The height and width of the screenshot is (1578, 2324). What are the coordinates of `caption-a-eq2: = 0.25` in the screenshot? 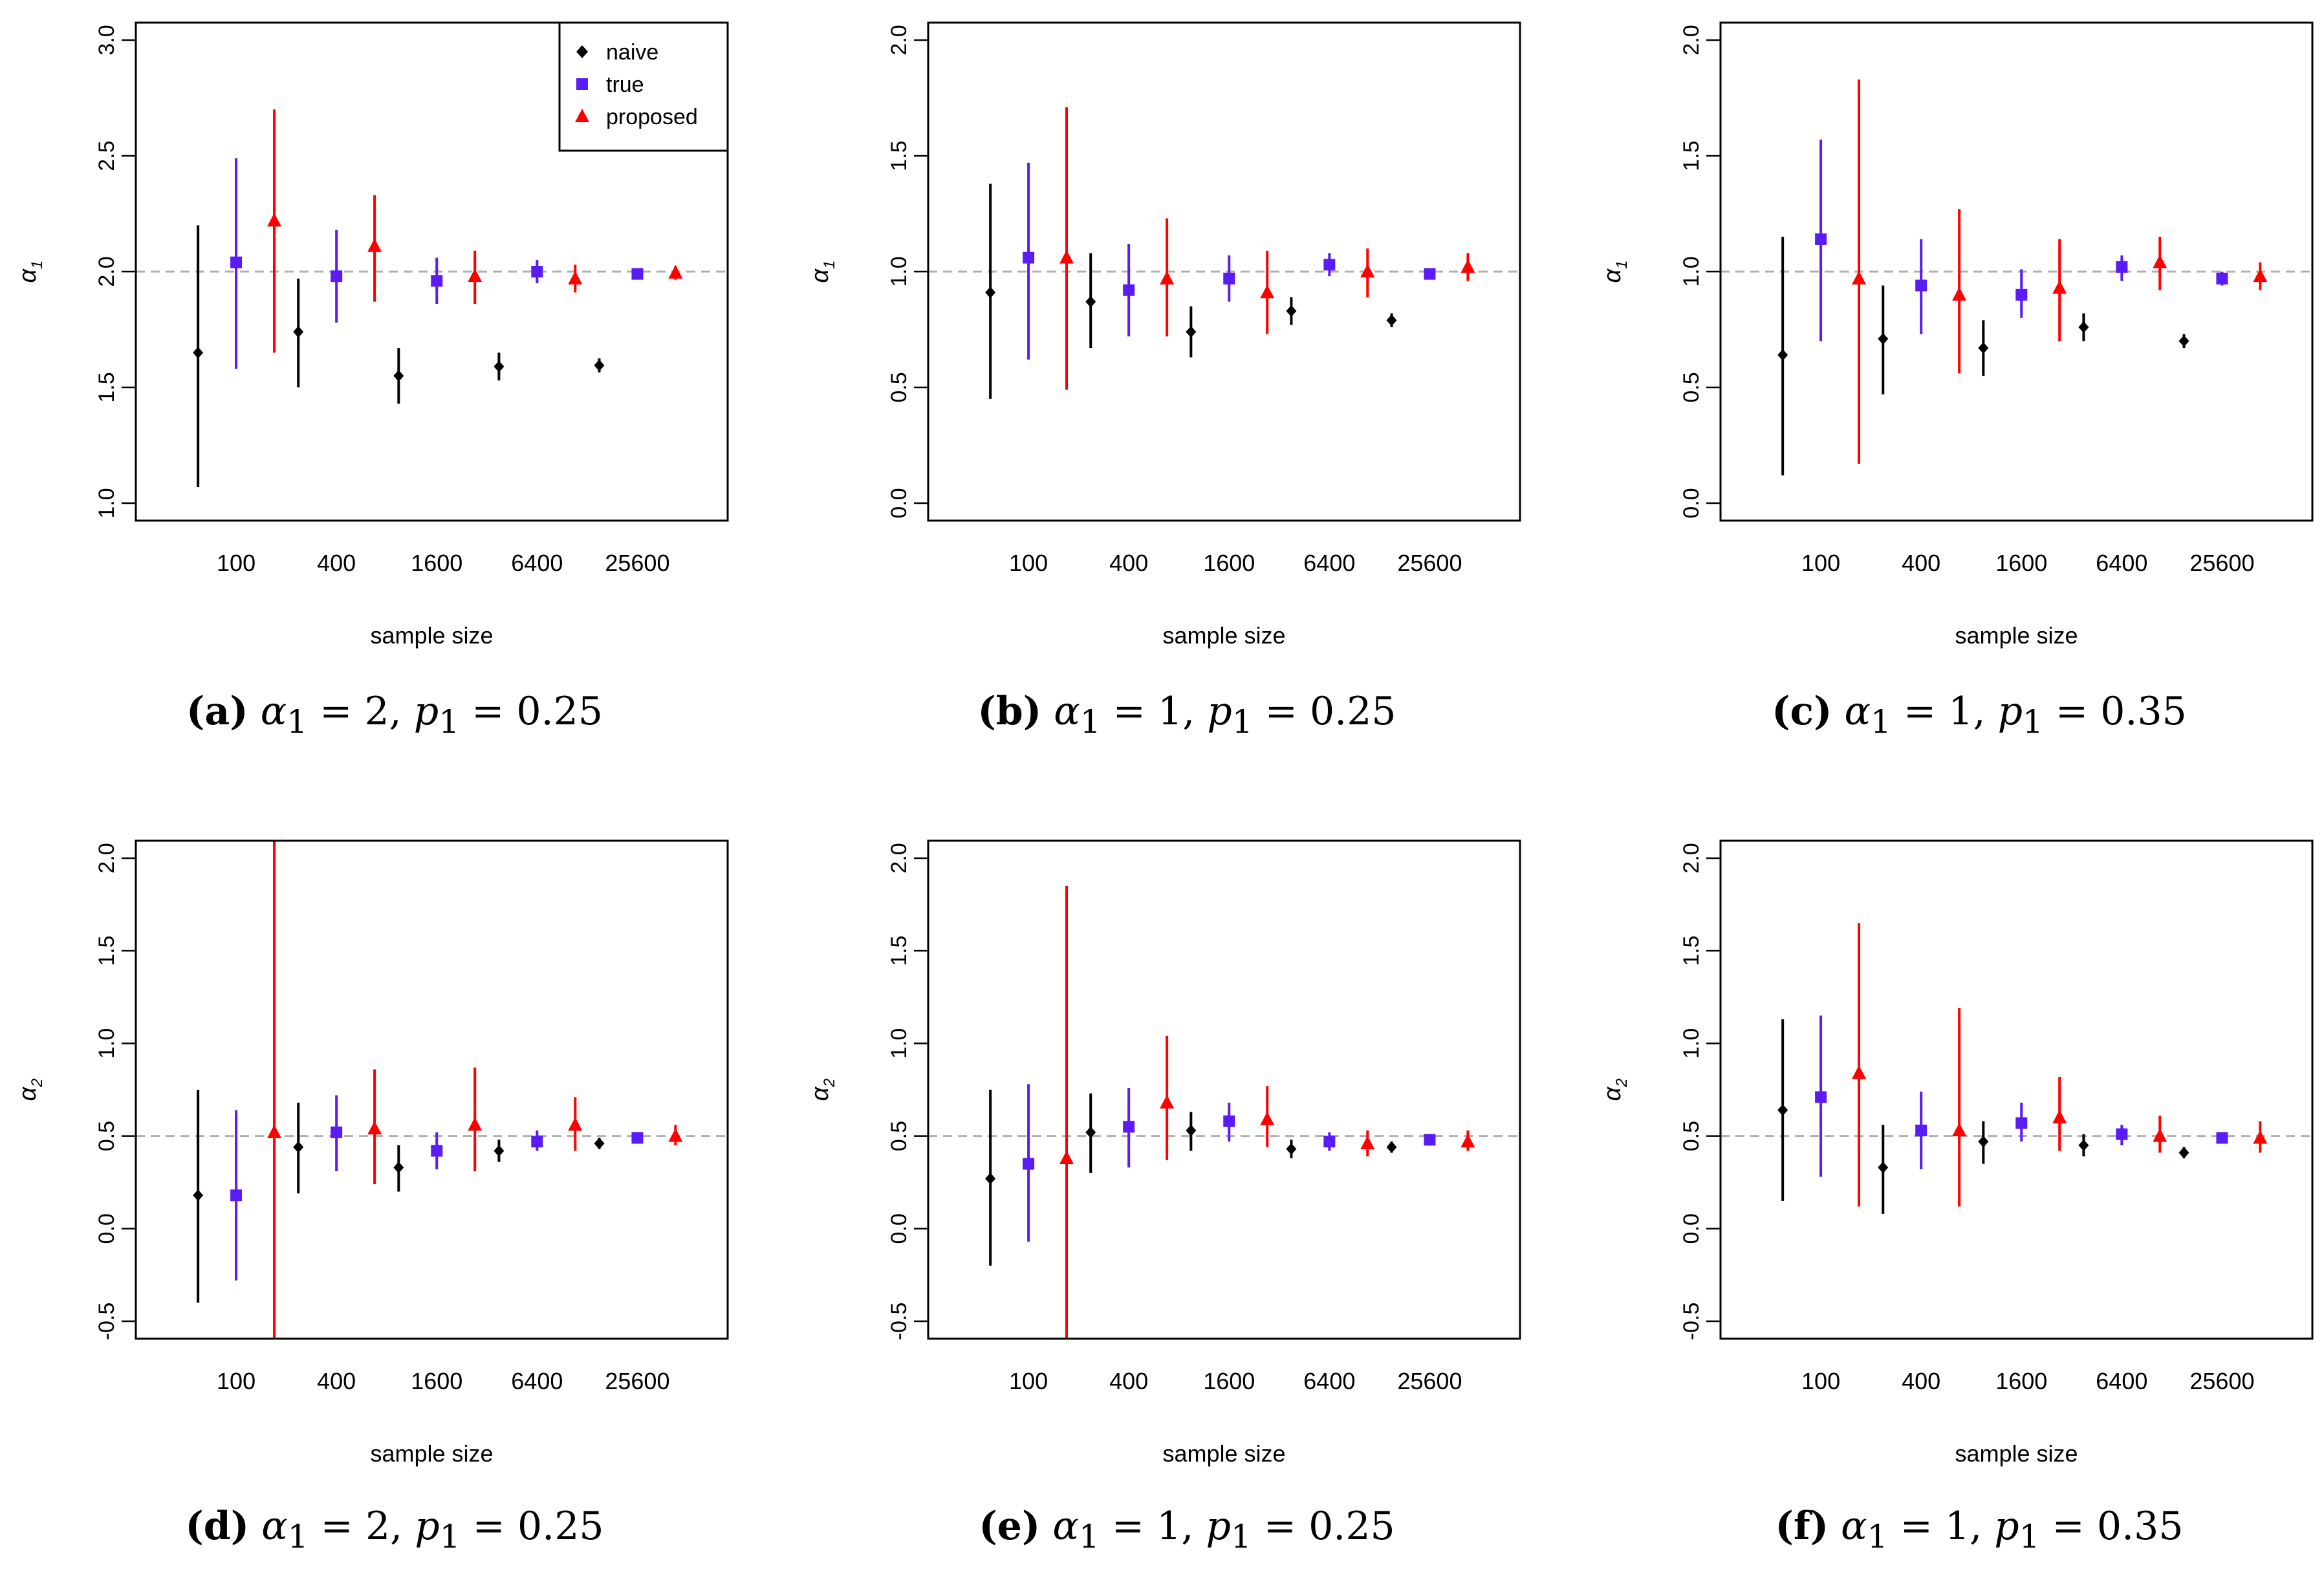 It's located at (531, 711).